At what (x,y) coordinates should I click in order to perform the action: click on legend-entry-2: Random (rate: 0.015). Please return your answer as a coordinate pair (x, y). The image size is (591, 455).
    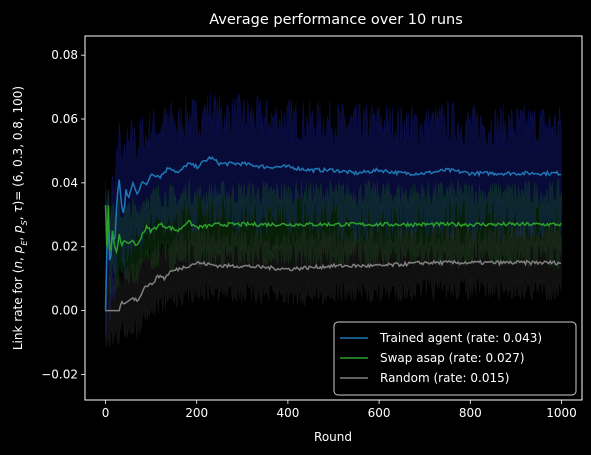
    Looking at the image, I should click on (444, 378).